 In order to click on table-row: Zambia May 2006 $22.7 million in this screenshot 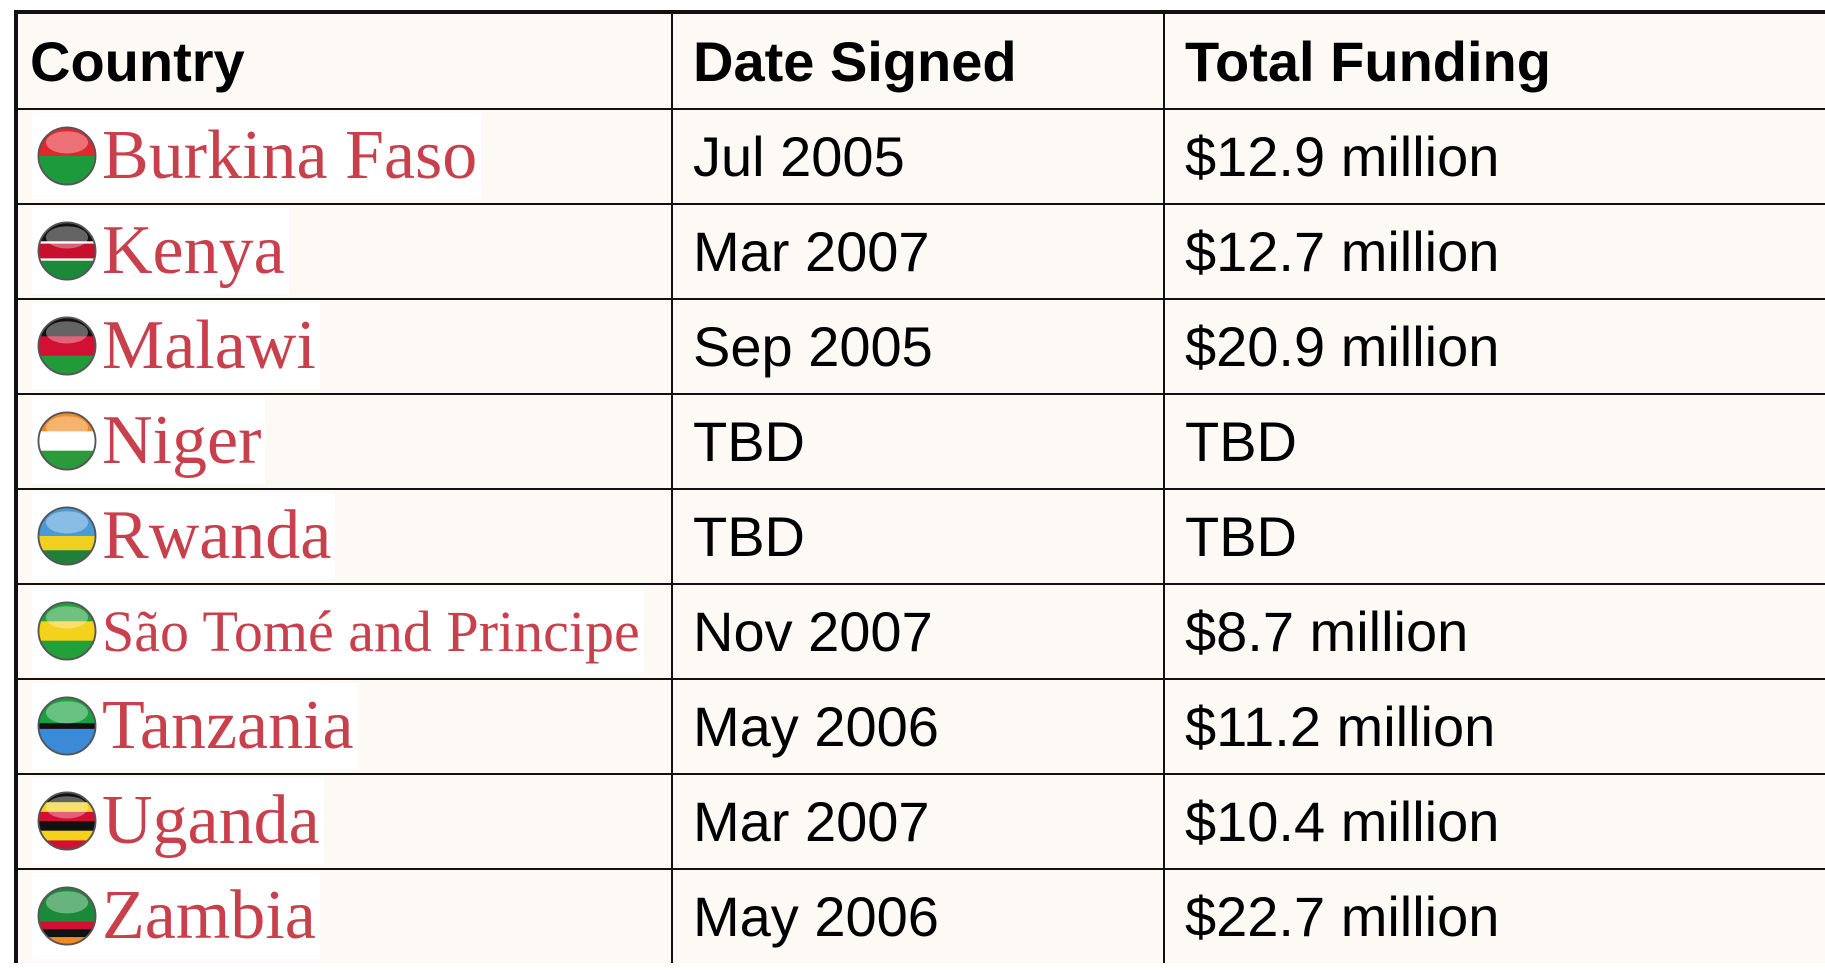, I will do `click(919, 915)`.